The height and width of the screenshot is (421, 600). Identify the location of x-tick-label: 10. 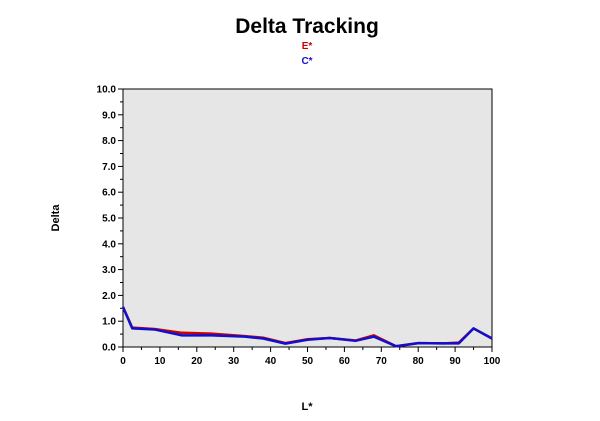
(160, 361).